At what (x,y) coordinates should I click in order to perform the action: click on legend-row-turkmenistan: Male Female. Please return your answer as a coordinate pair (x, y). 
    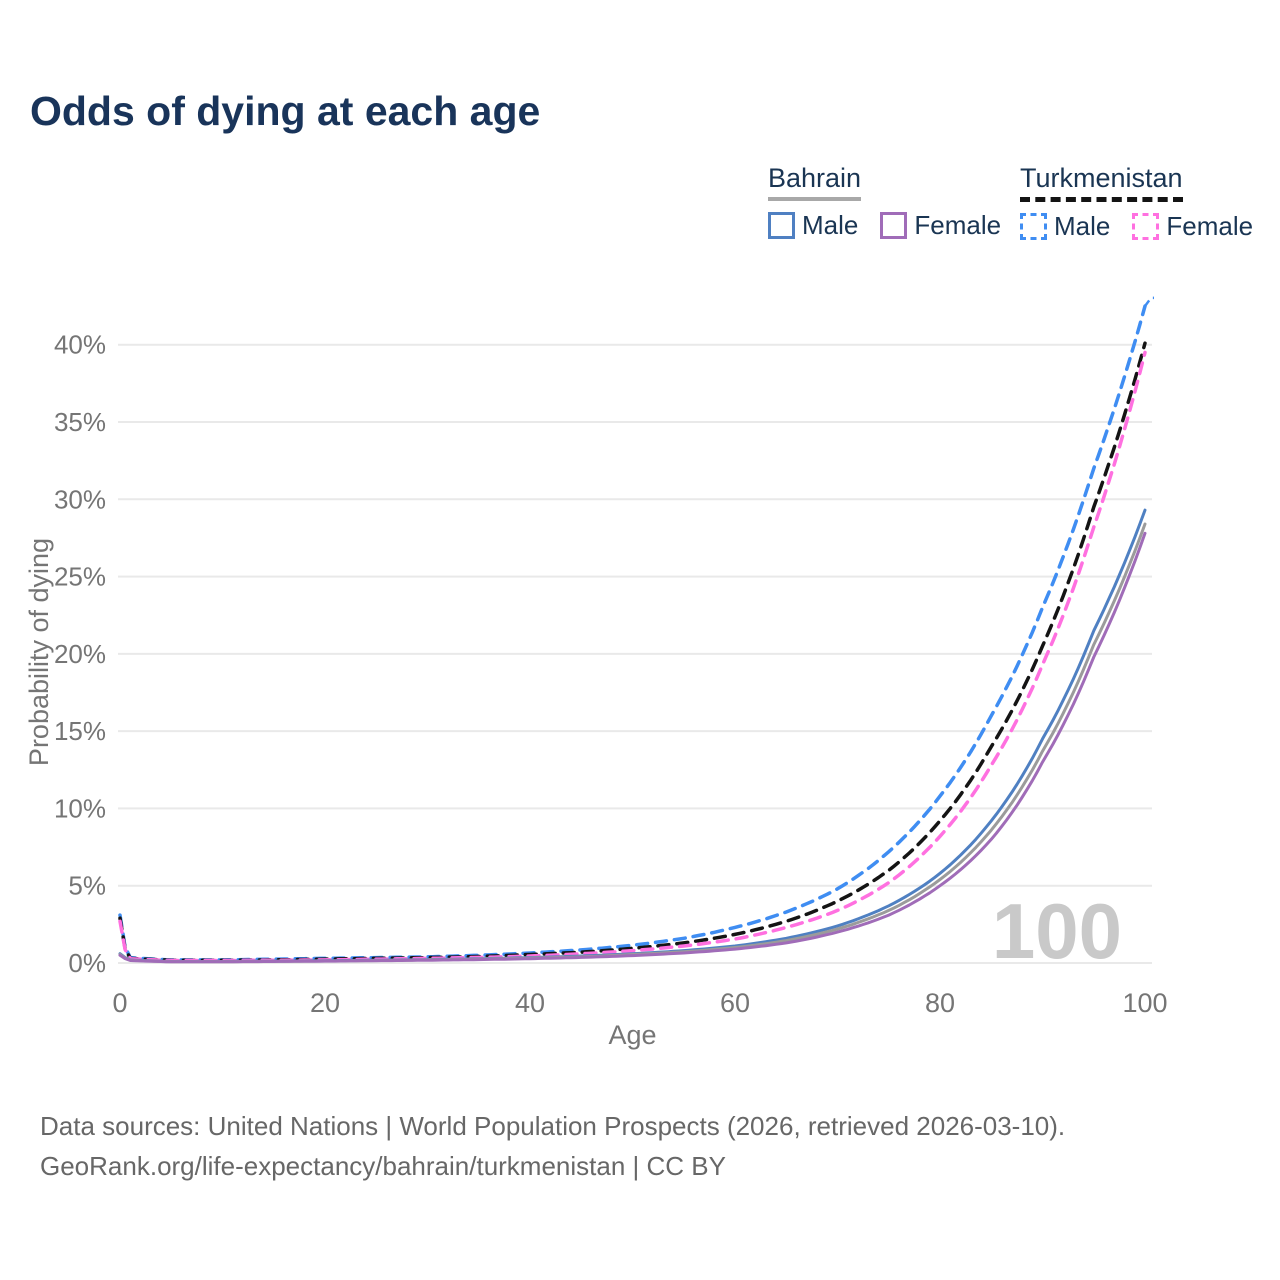
    Looking at the image, I should click on (1147, 226).